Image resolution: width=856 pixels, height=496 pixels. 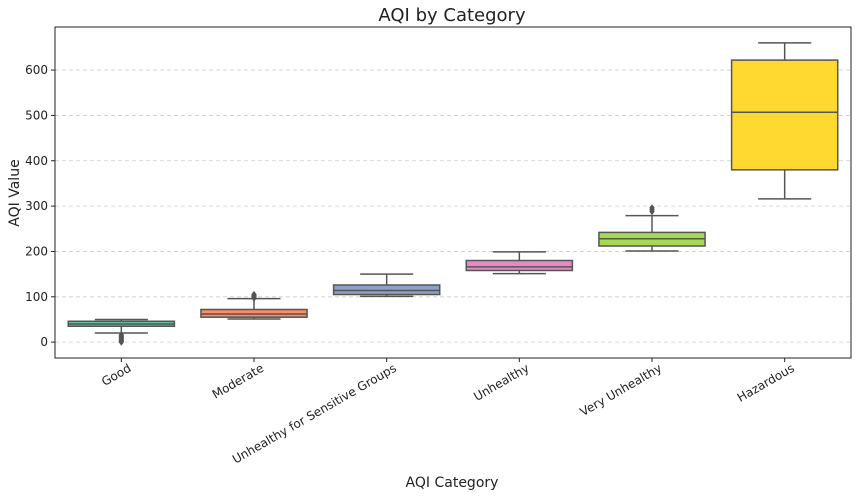 I want to click on y-axis-ticks: 0 100 200 300 400 500 600, so click(x=40, y=206).